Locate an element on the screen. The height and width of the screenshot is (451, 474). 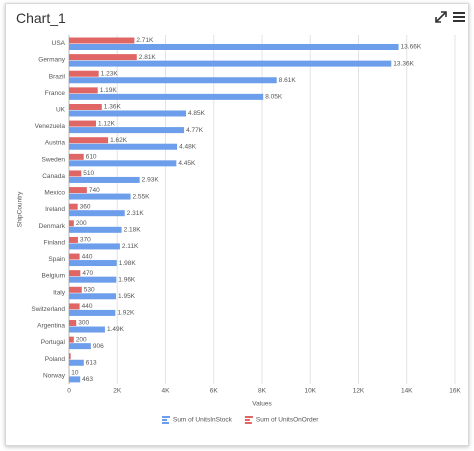
data-label: 2.93K is located at coordinates (151, 180).